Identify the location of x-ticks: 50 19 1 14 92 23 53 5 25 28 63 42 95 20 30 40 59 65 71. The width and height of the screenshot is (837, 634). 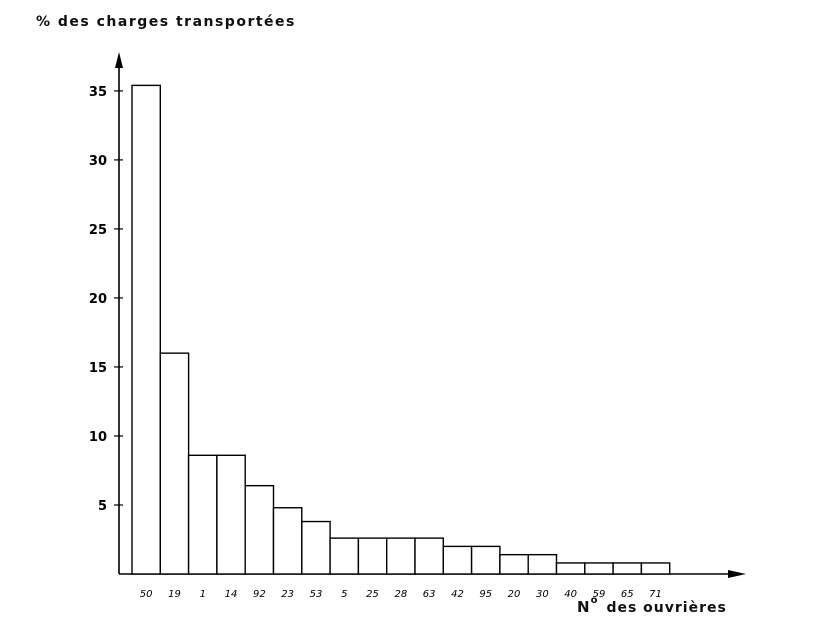
(401, 594).